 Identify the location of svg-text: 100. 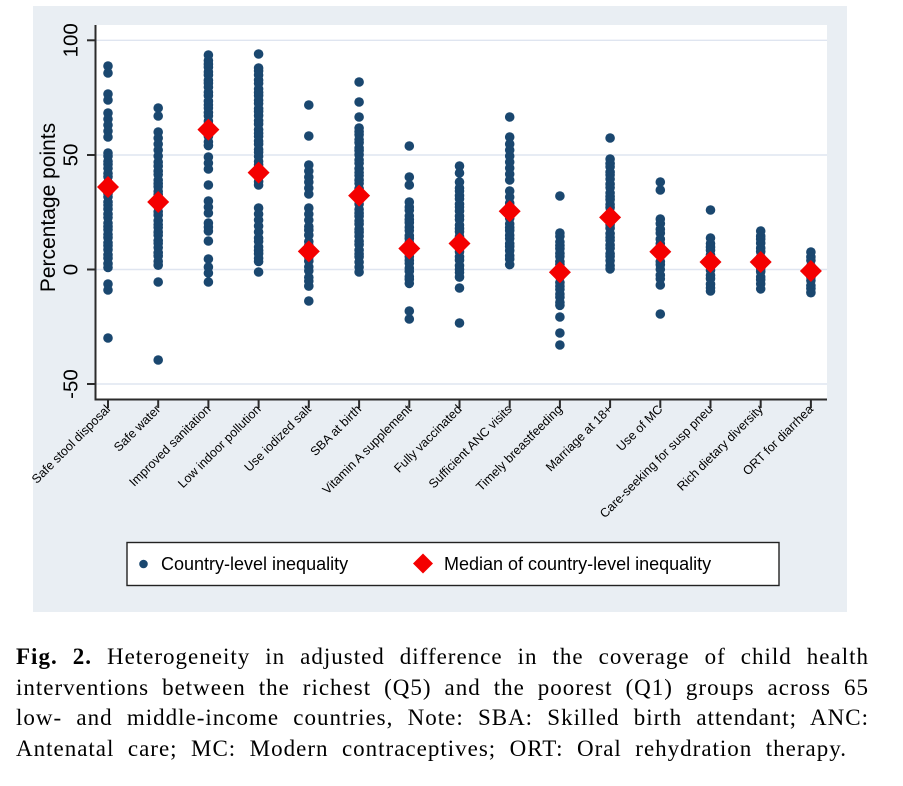
(71, 40).